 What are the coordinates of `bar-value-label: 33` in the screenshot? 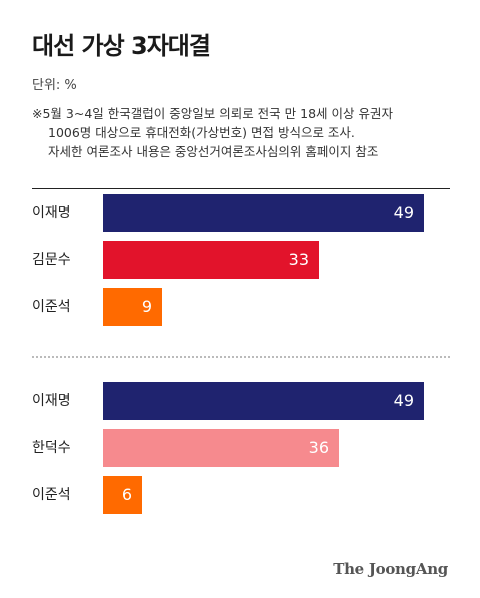 It's located at (298, 259).